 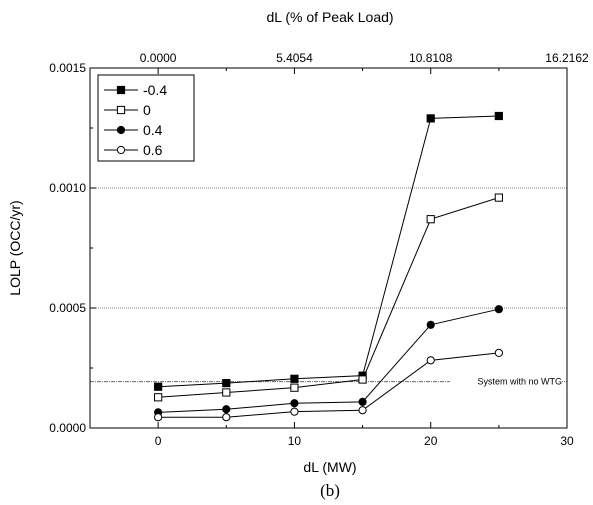 I want to click on y-tick-label: 0.0005, so click(x=67, y=308).